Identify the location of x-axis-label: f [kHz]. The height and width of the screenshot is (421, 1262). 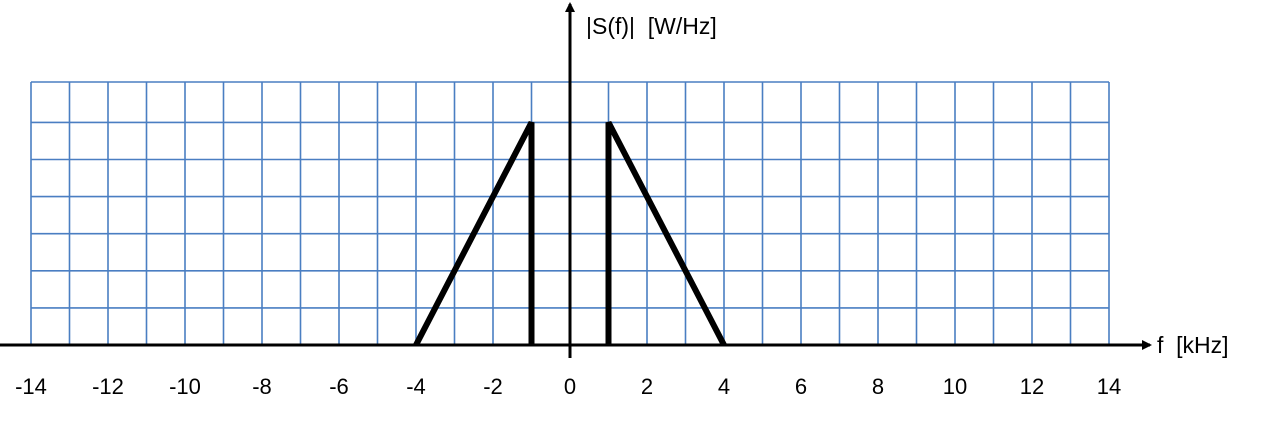
(1193, 345).